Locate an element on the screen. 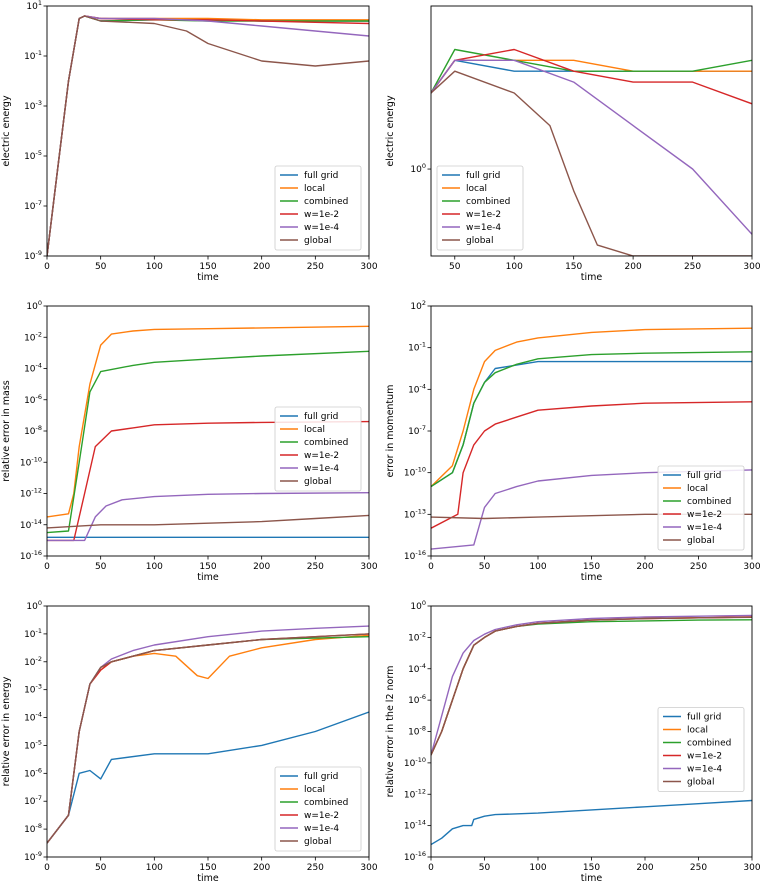 The width and height of the screenshot is (763, 886). y-tick-label: 10⁻³ is located at coordinates (33, 105).